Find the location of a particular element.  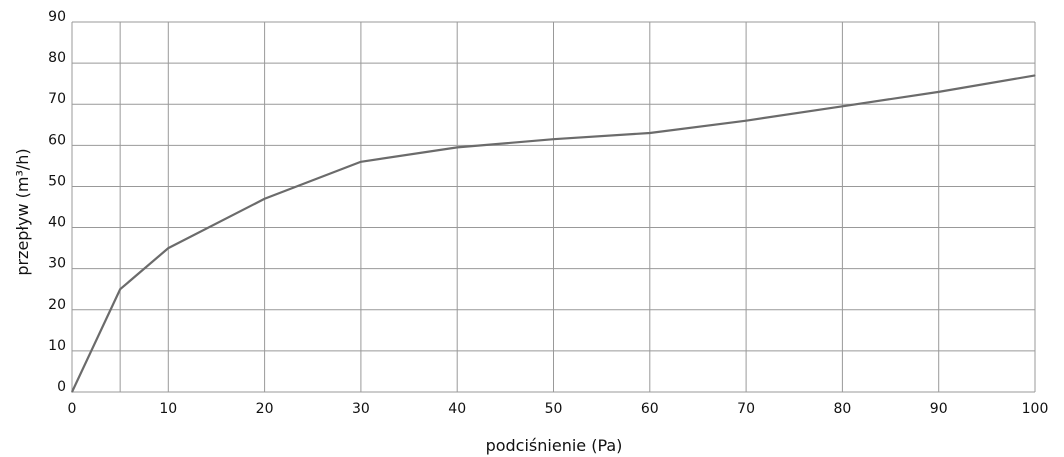

y-tick-label: 50 is located at coordinates (57, 181).